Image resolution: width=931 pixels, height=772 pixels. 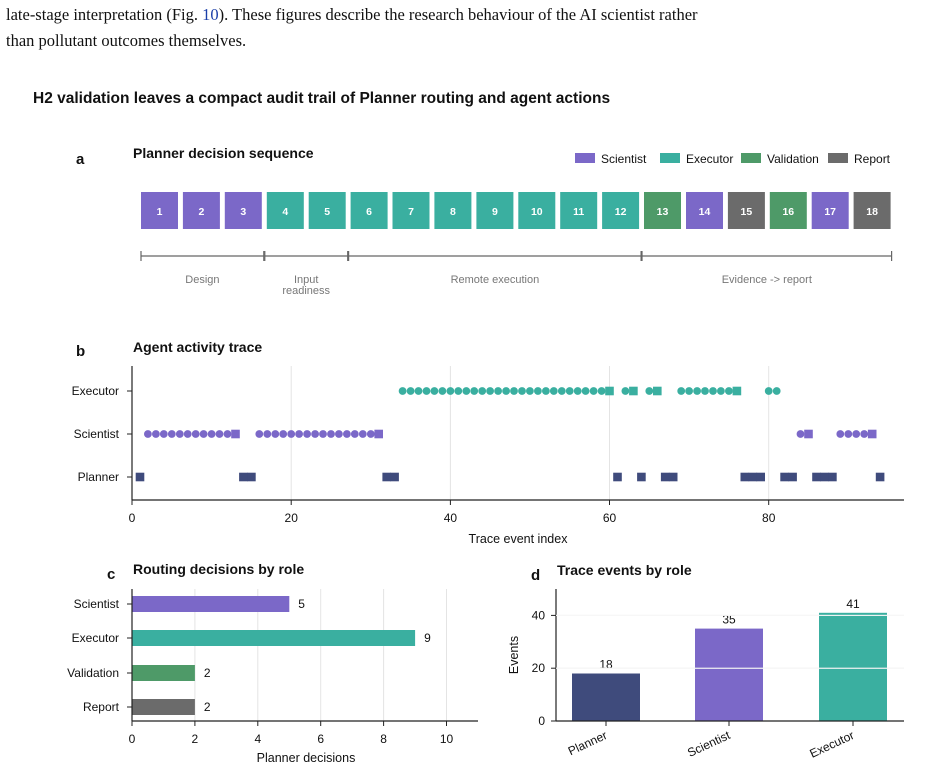 I want to click on intro-line-2: than pollutant outcomes themselves., so click(x=126, y=40).